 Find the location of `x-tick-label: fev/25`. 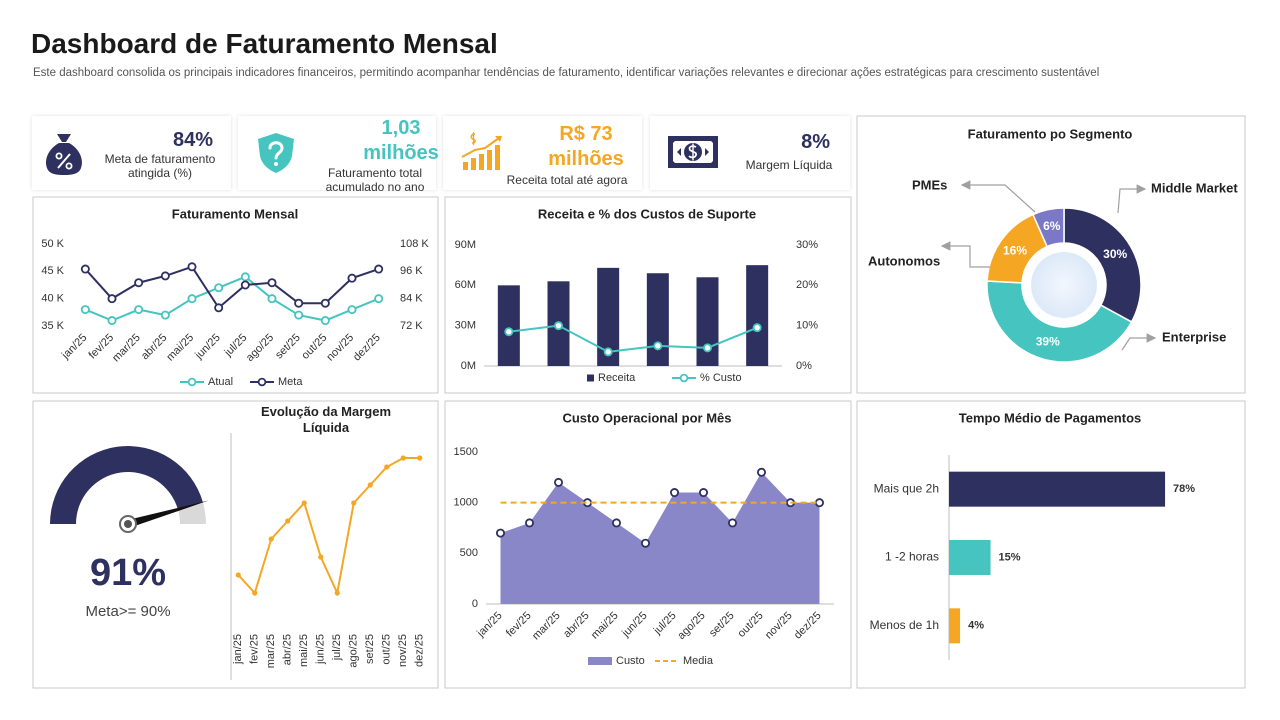

x-tick-label: fev/25 is located at coordinates (255, 649).